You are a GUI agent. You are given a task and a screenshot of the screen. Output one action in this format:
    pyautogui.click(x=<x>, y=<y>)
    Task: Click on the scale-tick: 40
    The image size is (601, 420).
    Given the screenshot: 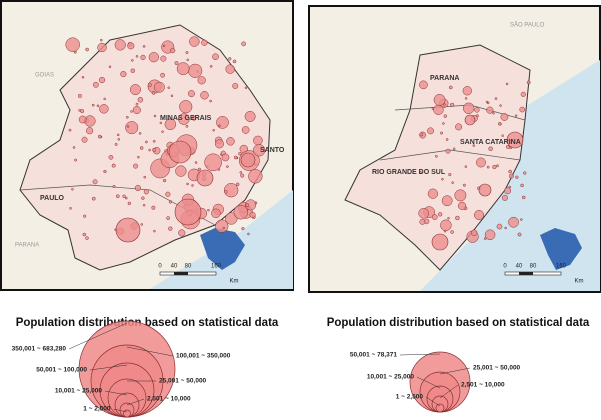 What is the action you would take?
    pyautogui.click(x=519, y=267)
    